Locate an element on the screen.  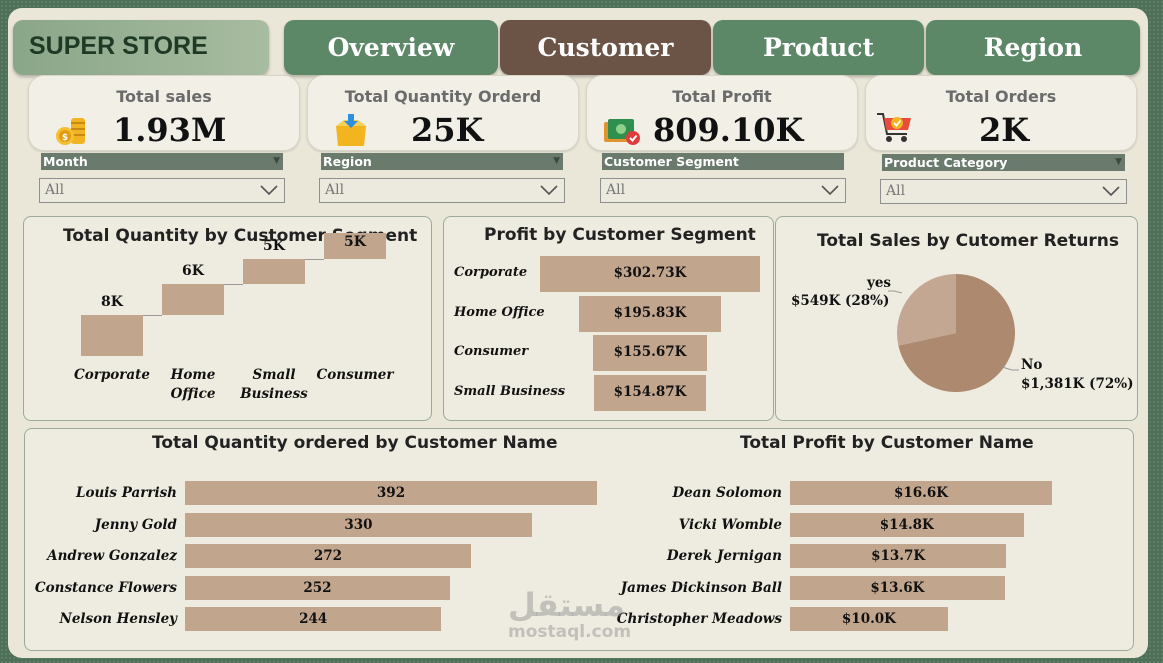
watermark-logo: مستقل mostaql.com is located at coordinates (570, 618).